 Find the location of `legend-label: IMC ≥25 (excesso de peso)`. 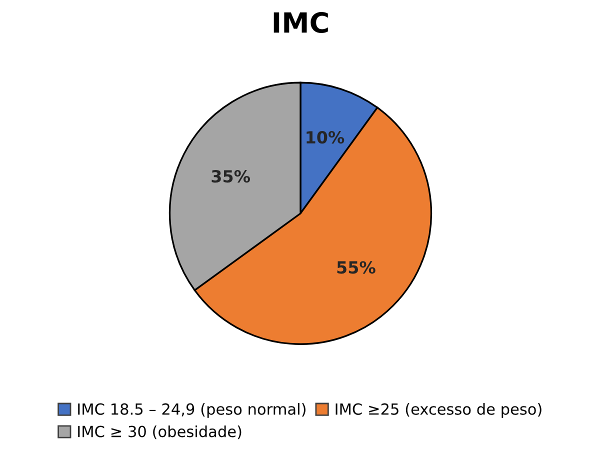

legend-label: IMC ≥25 (excesso de peso) is located at coordinates (439, 410).